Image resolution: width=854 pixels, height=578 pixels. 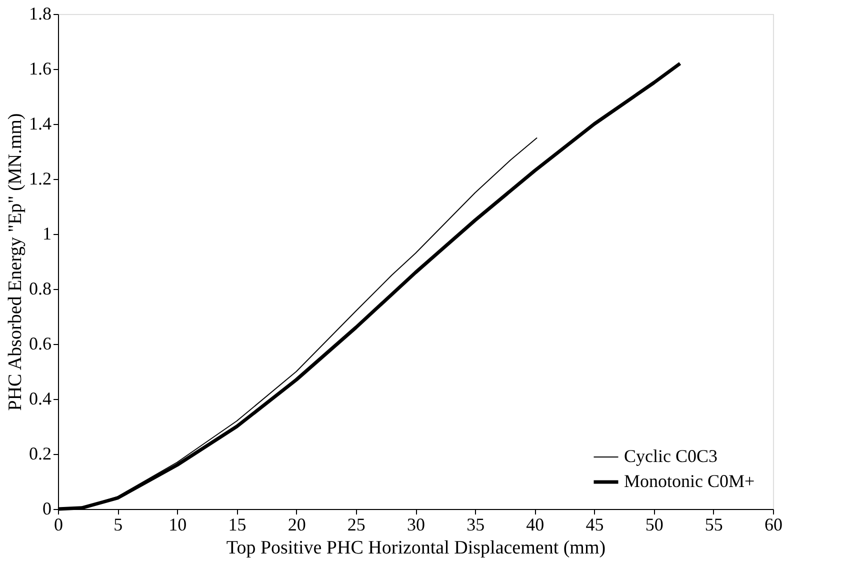 I want to click on x-tick-label: 45, so click(x=595, y=524).